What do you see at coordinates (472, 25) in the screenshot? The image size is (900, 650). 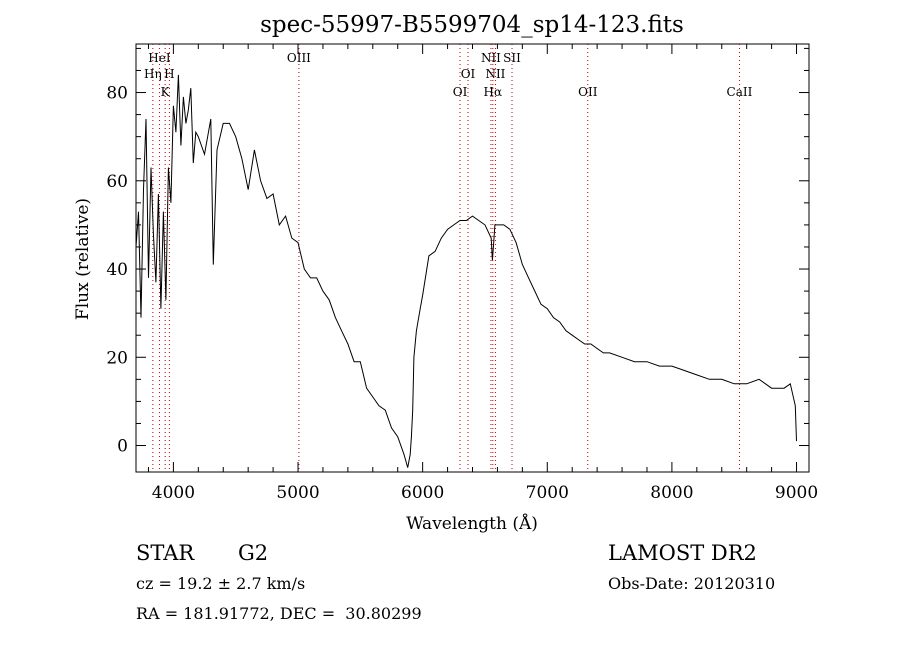 I see `chart-title: spec-55997-B5599704_sp14-123.fits` at bounding box center [472, 25].